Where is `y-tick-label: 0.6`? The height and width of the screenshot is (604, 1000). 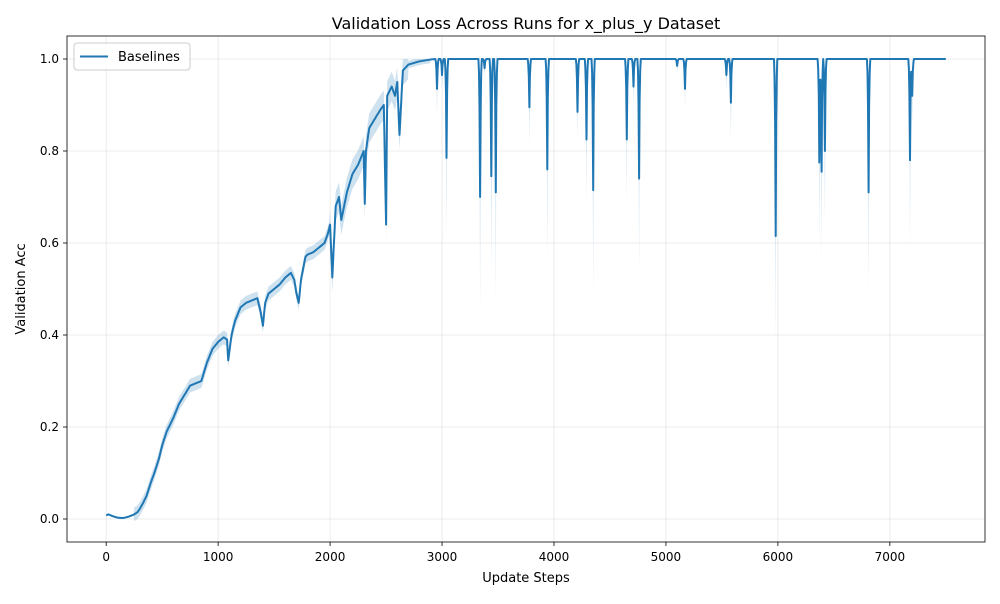
y-tick-label: 0.6 is located at coordinates (49, 243).